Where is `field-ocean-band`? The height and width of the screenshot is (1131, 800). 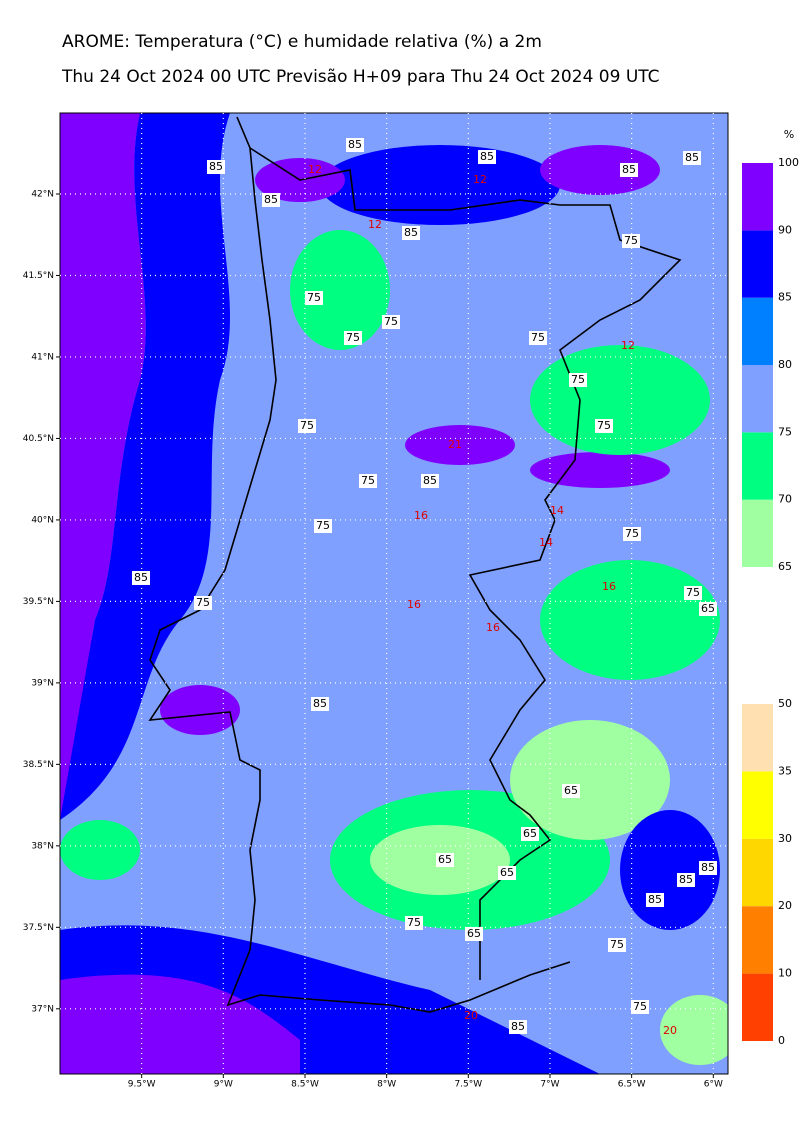 field-ocean-band is located at coordinates (145, 466).